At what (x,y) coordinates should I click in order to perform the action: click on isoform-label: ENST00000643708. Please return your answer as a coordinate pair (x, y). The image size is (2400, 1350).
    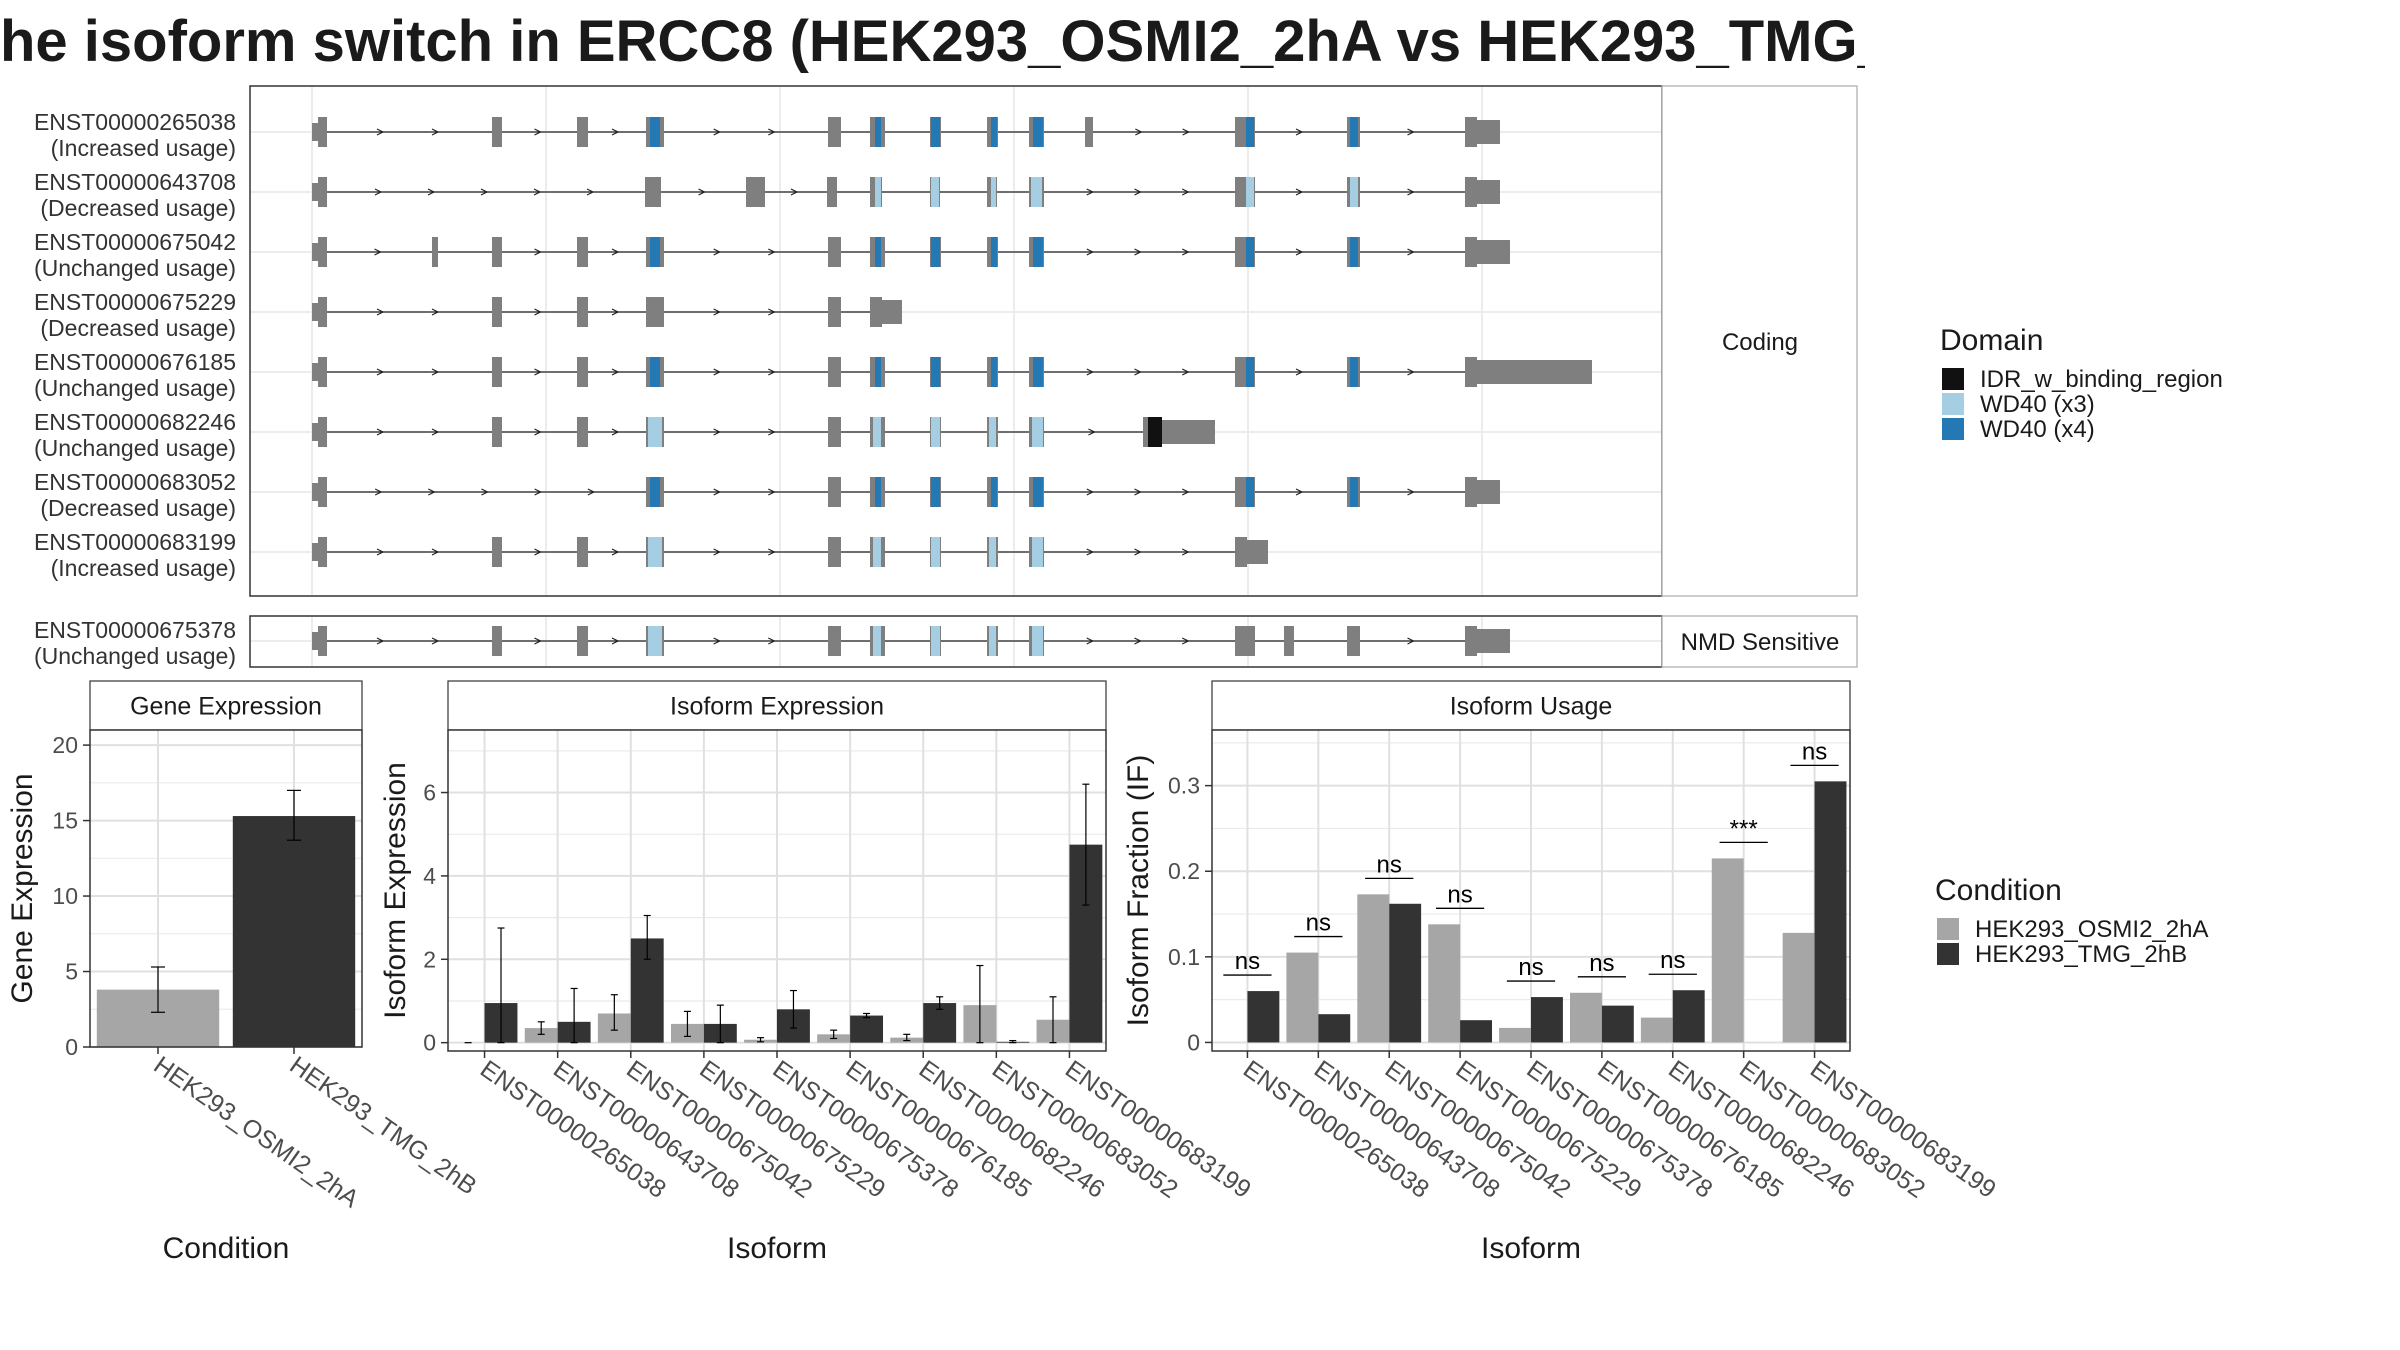
    Looking at the image, I should click on (135, 182).